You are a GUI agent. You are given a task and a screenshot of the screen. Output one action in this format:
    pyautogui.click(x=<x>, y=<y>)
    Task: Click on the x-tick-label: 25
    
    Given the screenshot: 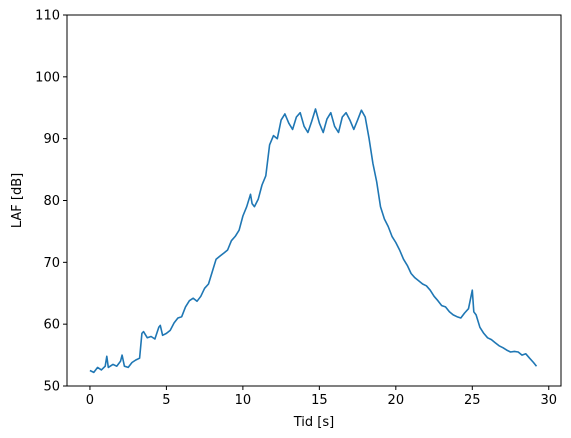 What is the action you would take?
    pyautogui.click(x=472, y=400)
    